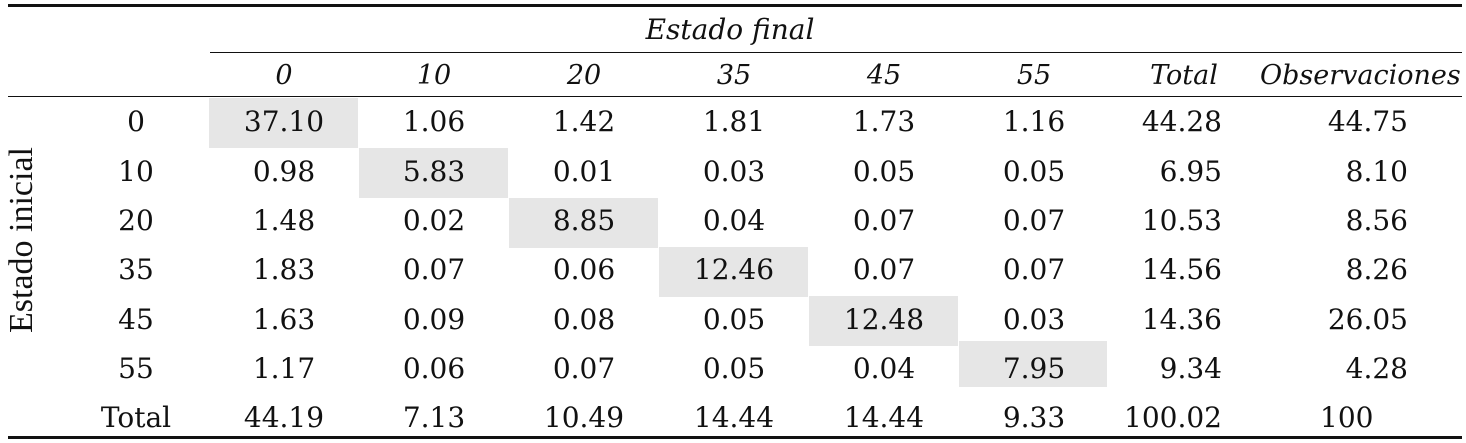  What do you see at coordinates (1376, 220) in the screenshot?
I see `table-cell: 8.56` at bounding box center [1376, 220].